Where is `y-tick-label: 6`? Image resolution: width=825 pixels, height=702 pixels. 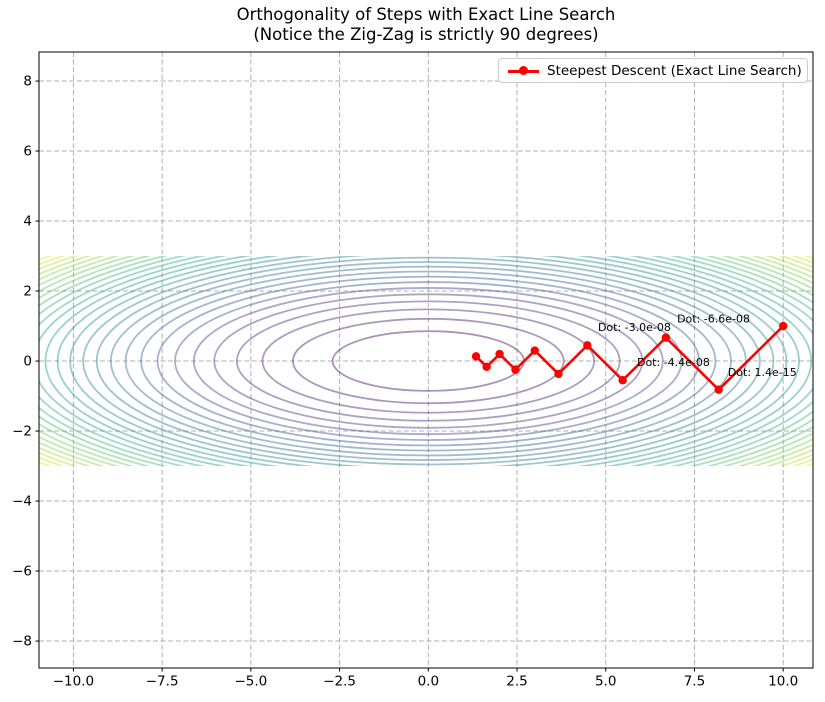 y-tick-label: 6 is located at coordinates (27, 152).